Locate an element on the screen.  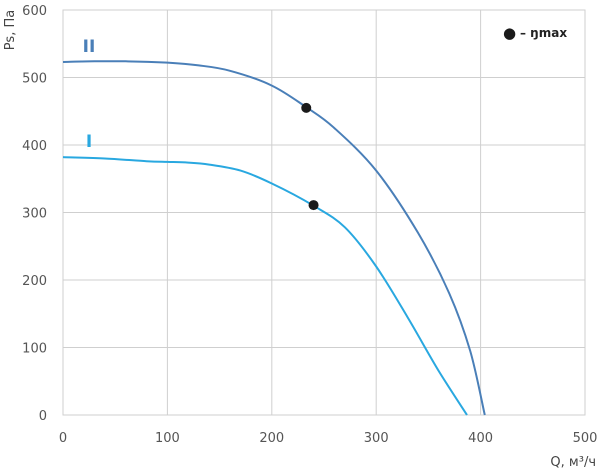
x-tick-label: 300 is located at coordinates (376, 438).